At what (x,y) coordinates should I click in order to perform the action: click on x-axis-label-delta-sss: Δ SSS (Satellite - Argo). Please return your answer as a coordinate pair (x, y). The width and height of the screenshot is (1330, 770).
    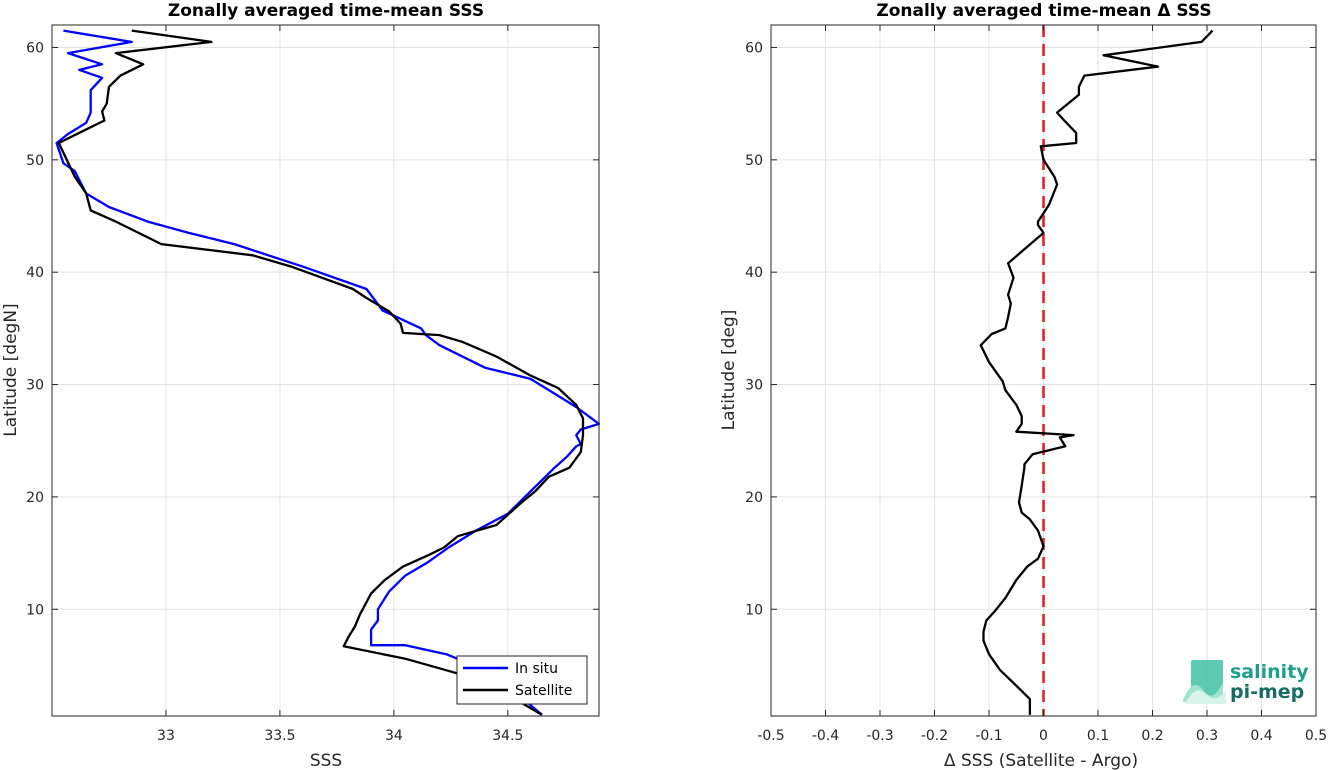
    Looking at the image, I should click on (1041, 760).